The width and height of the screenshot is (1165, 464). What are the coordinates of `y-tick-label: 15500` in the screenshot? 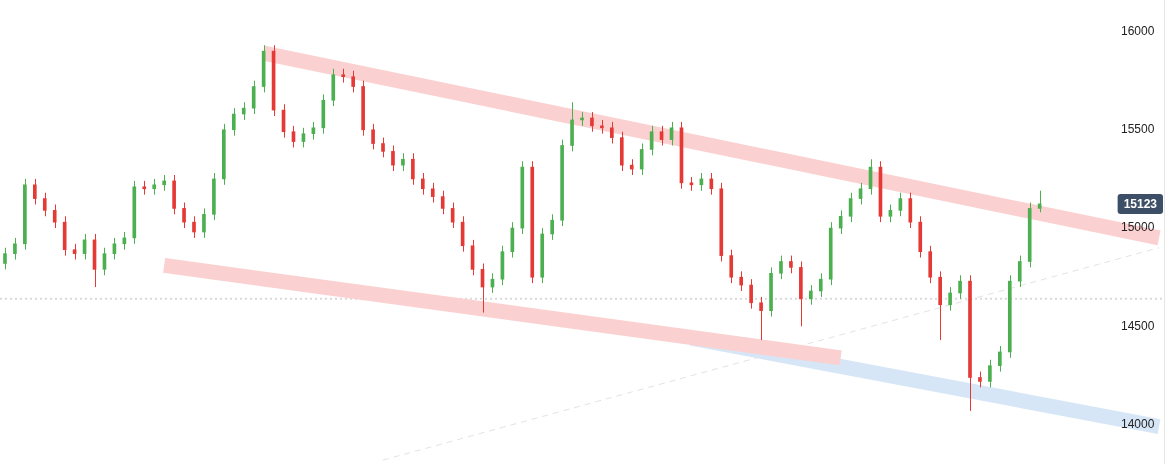 It's located at (1138, 129).